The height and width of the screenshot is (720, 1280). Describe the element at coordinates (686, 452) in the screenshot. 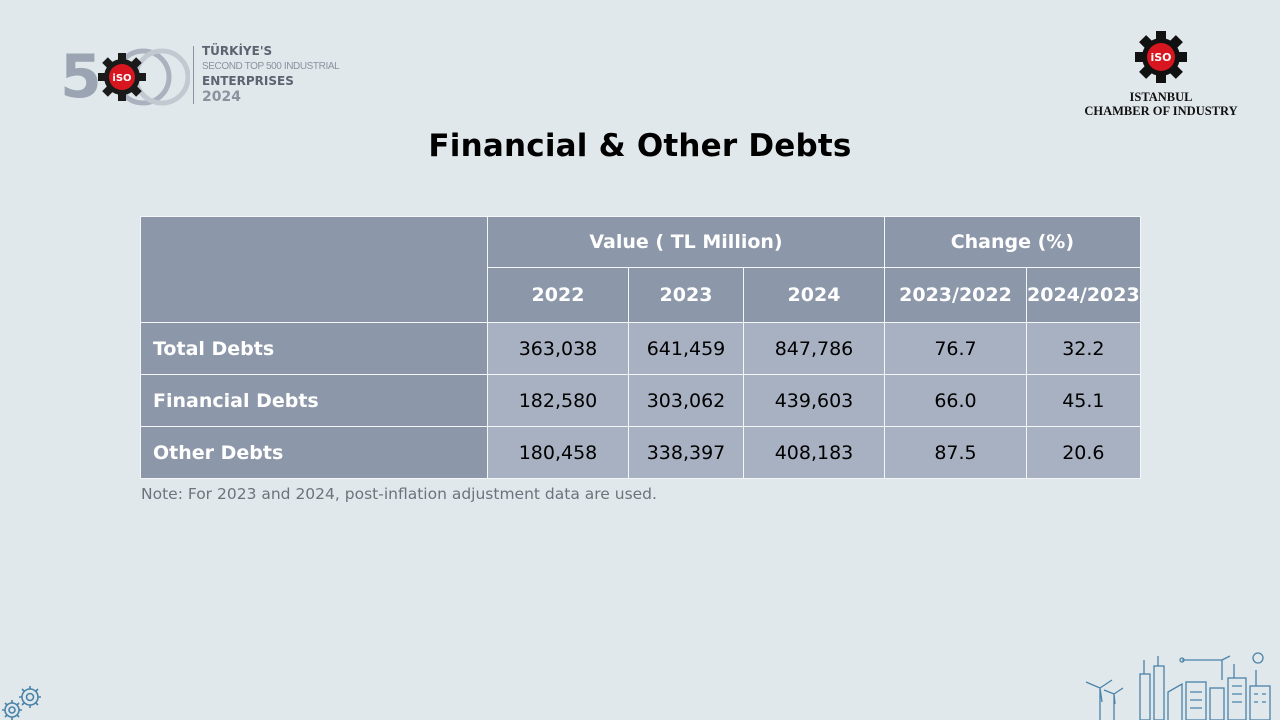

I see `table-cell: 338,397` at that location.